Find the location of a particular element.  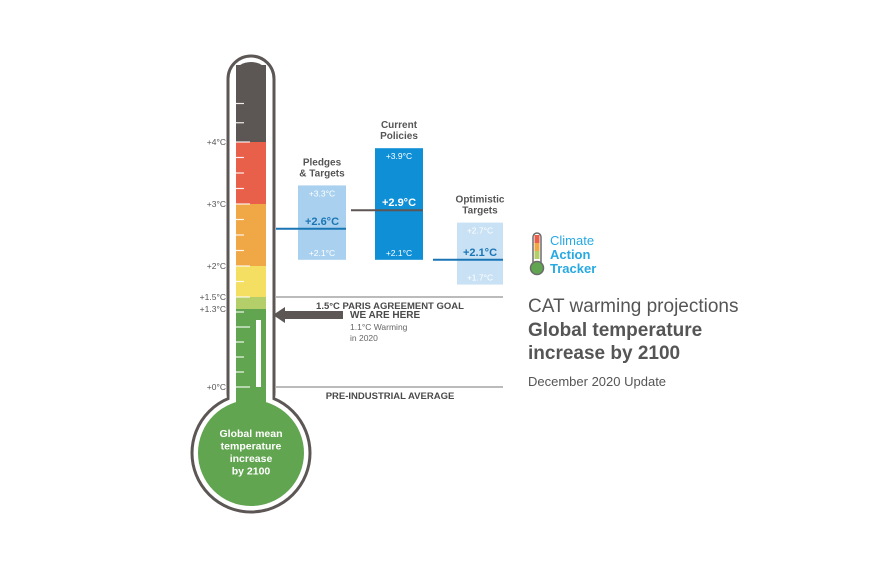

tick-label: +1.5°C is located at coordinates (213, 297).